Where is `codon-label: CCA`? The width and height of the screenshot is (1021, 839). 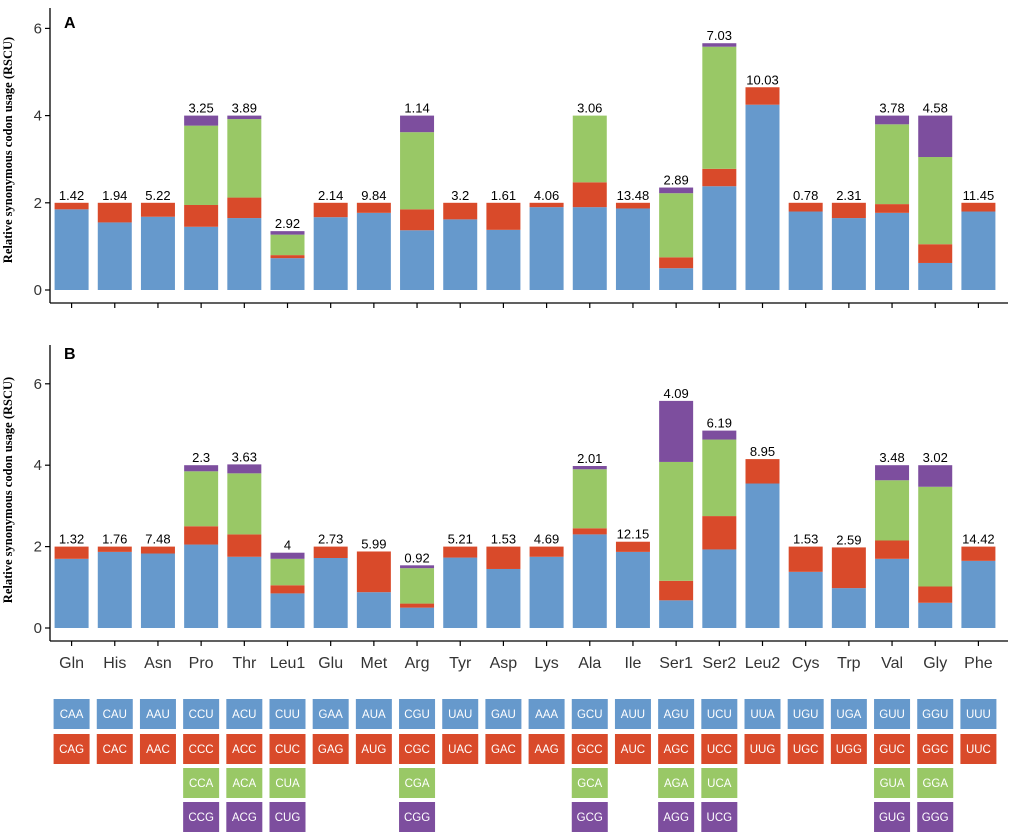
codon-label: CCA is located at coordinates (201, 784).